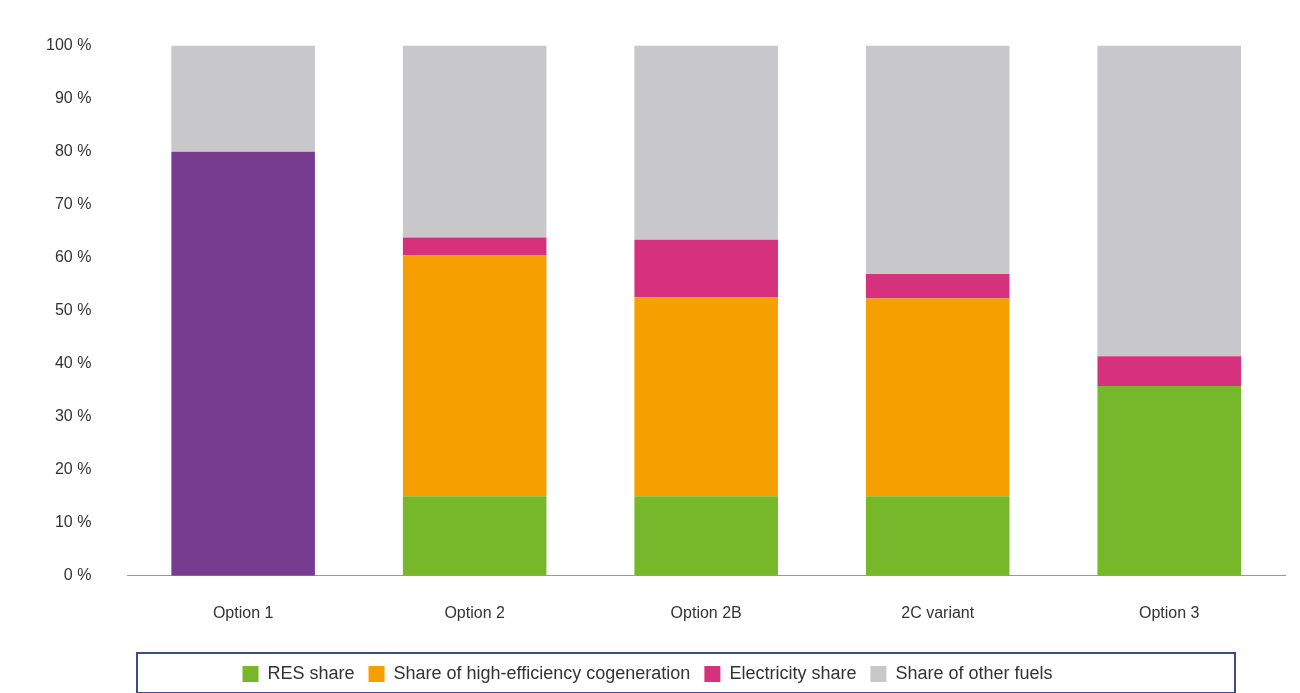  I want to click on legend-label: Electricity share, so click(793, 672).